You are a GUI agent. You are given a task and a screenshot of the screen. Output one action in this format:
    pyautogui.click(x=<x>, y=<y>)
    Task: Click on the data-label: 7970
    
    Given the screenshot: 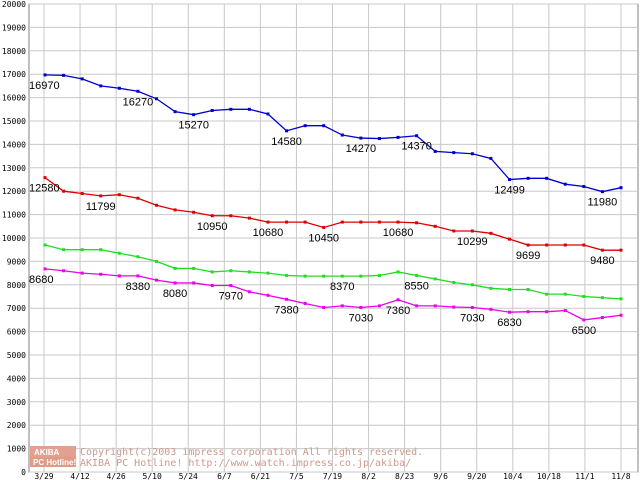 What is the action you would take?
    pyautogui.click(x=231, y=297)
    